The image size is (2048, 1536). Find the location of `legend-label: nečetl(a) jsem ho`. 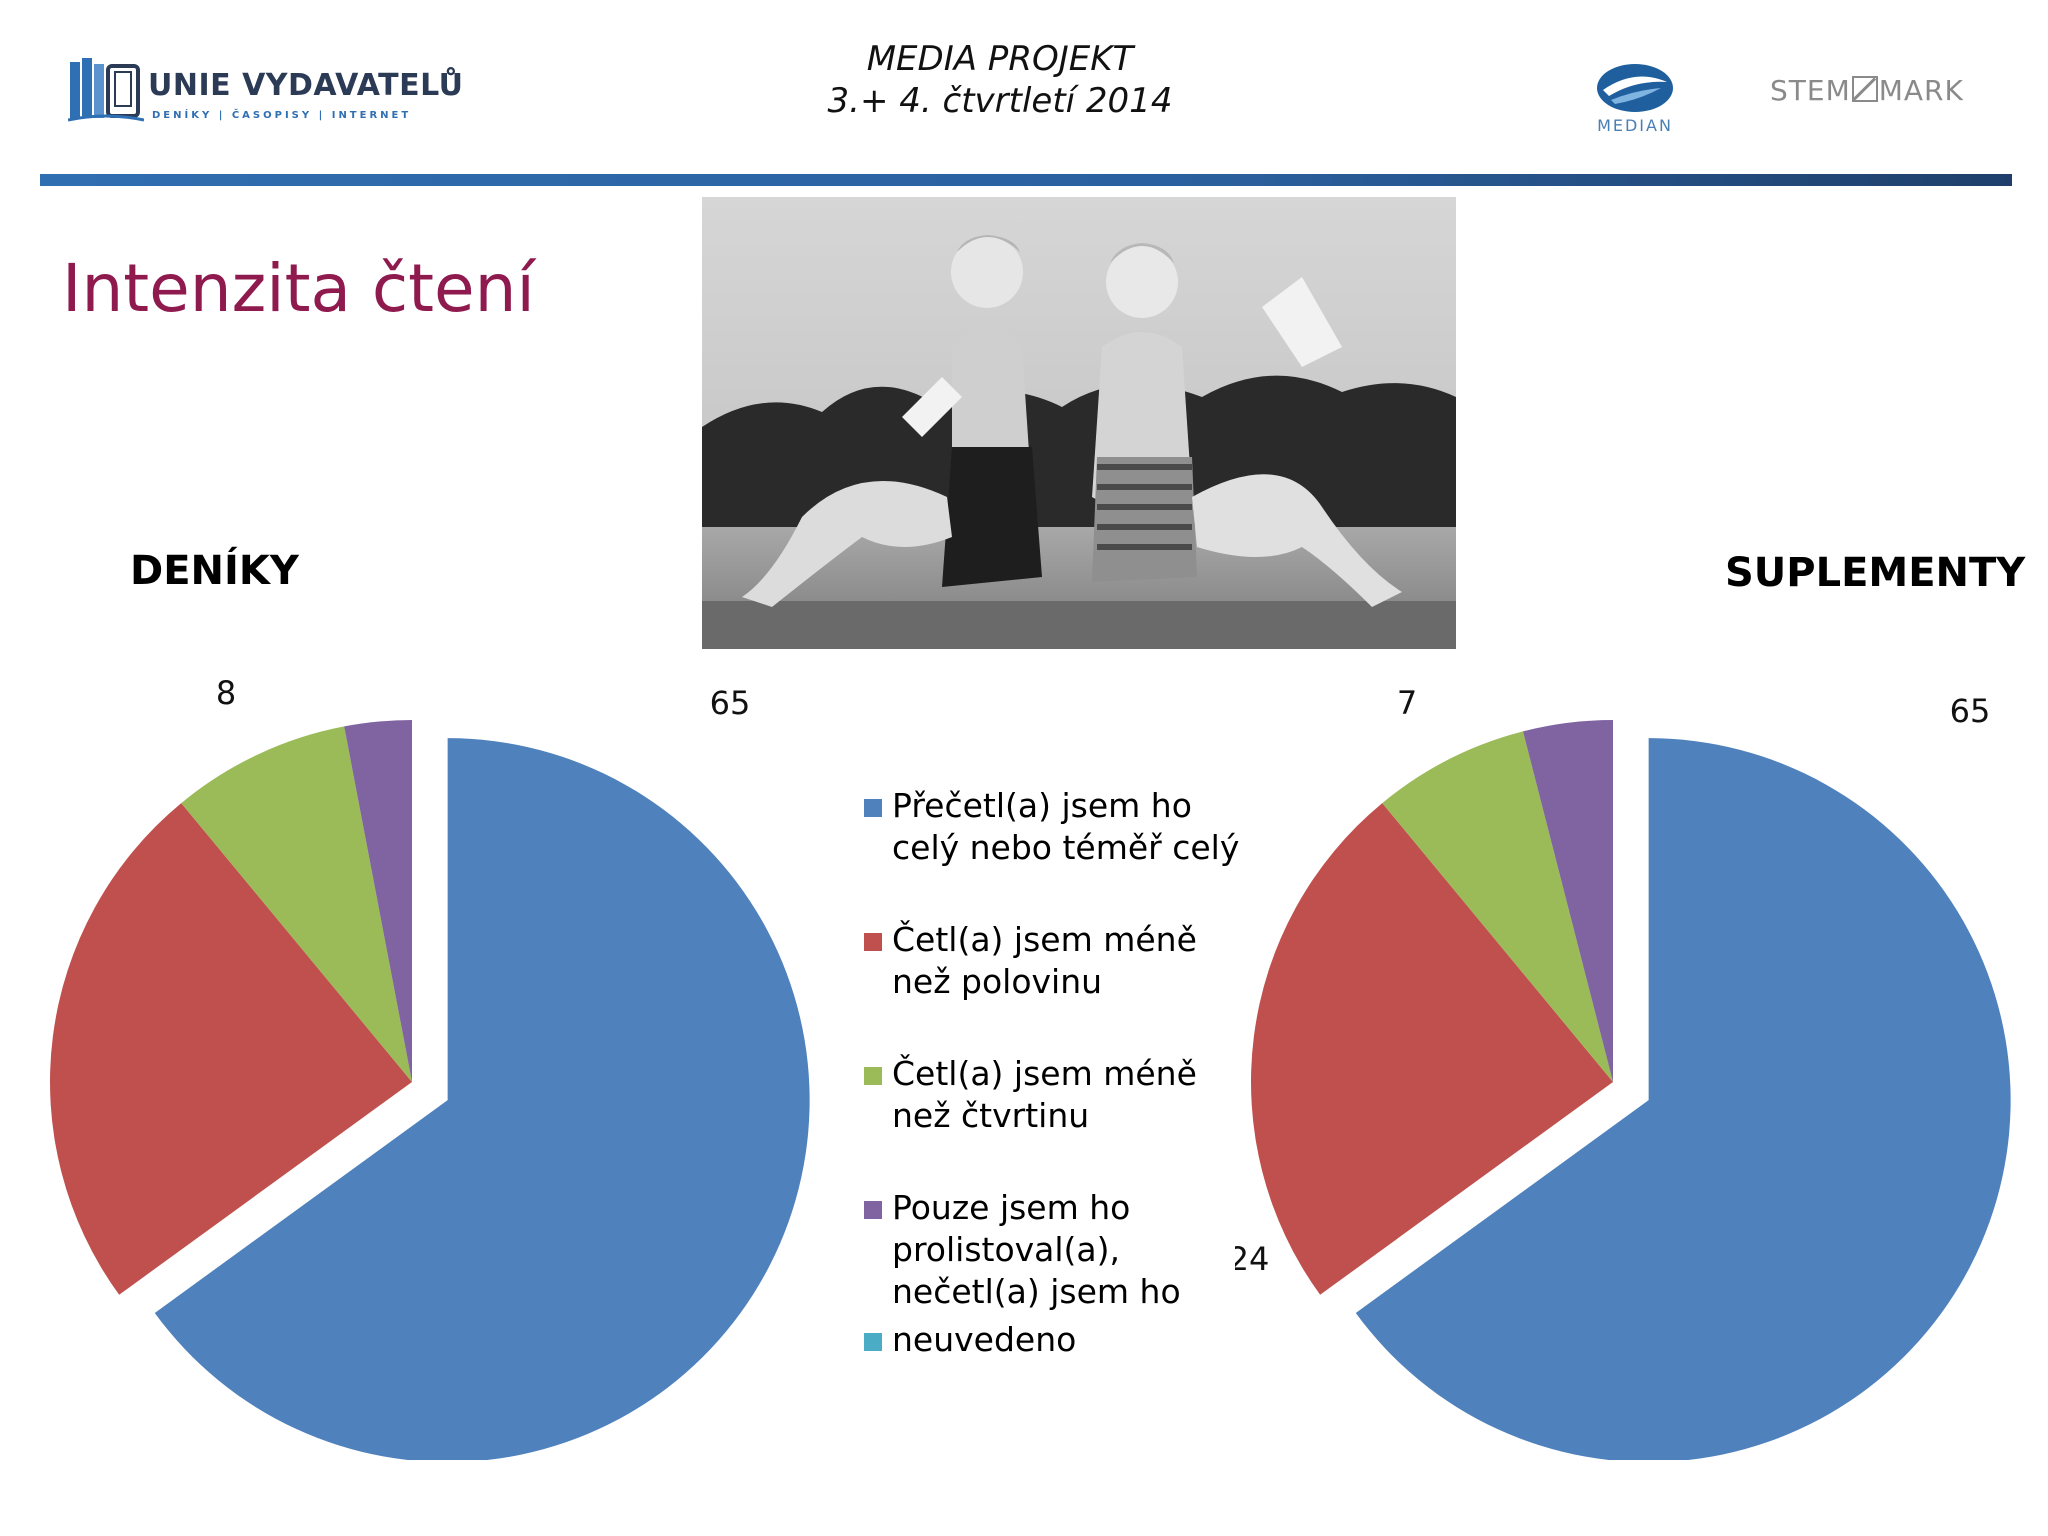

legend-label: nečetl(a) jsem ho is located at coordinates (1036, 1291).